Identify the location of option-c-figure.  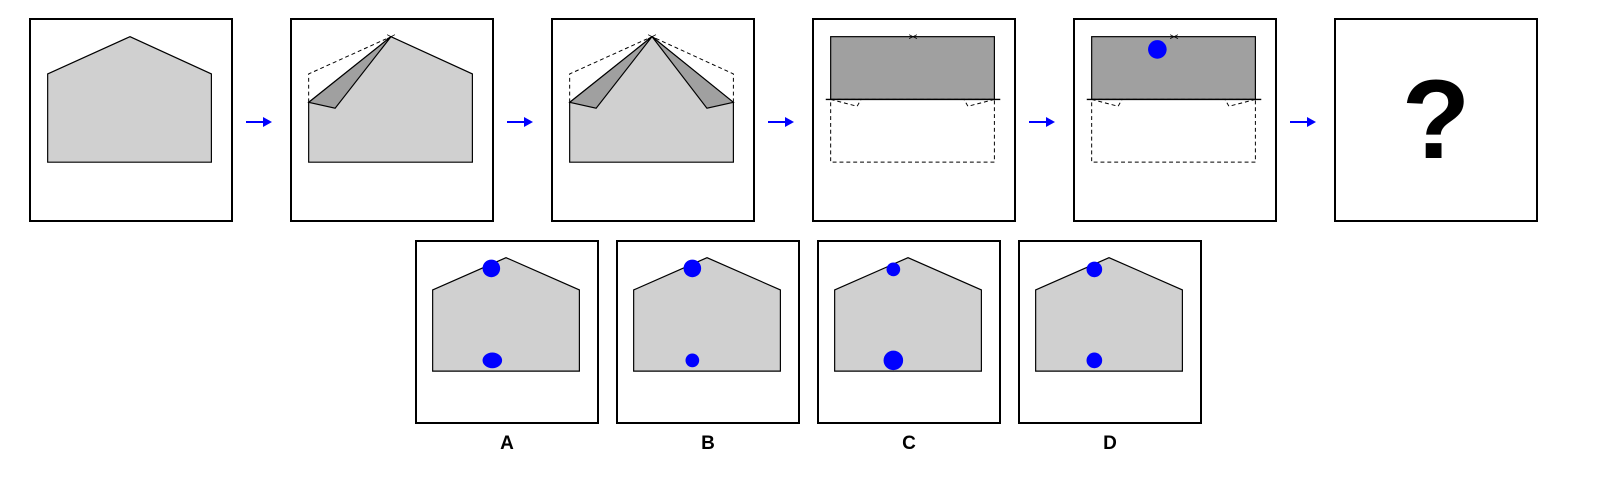
(908, 314).